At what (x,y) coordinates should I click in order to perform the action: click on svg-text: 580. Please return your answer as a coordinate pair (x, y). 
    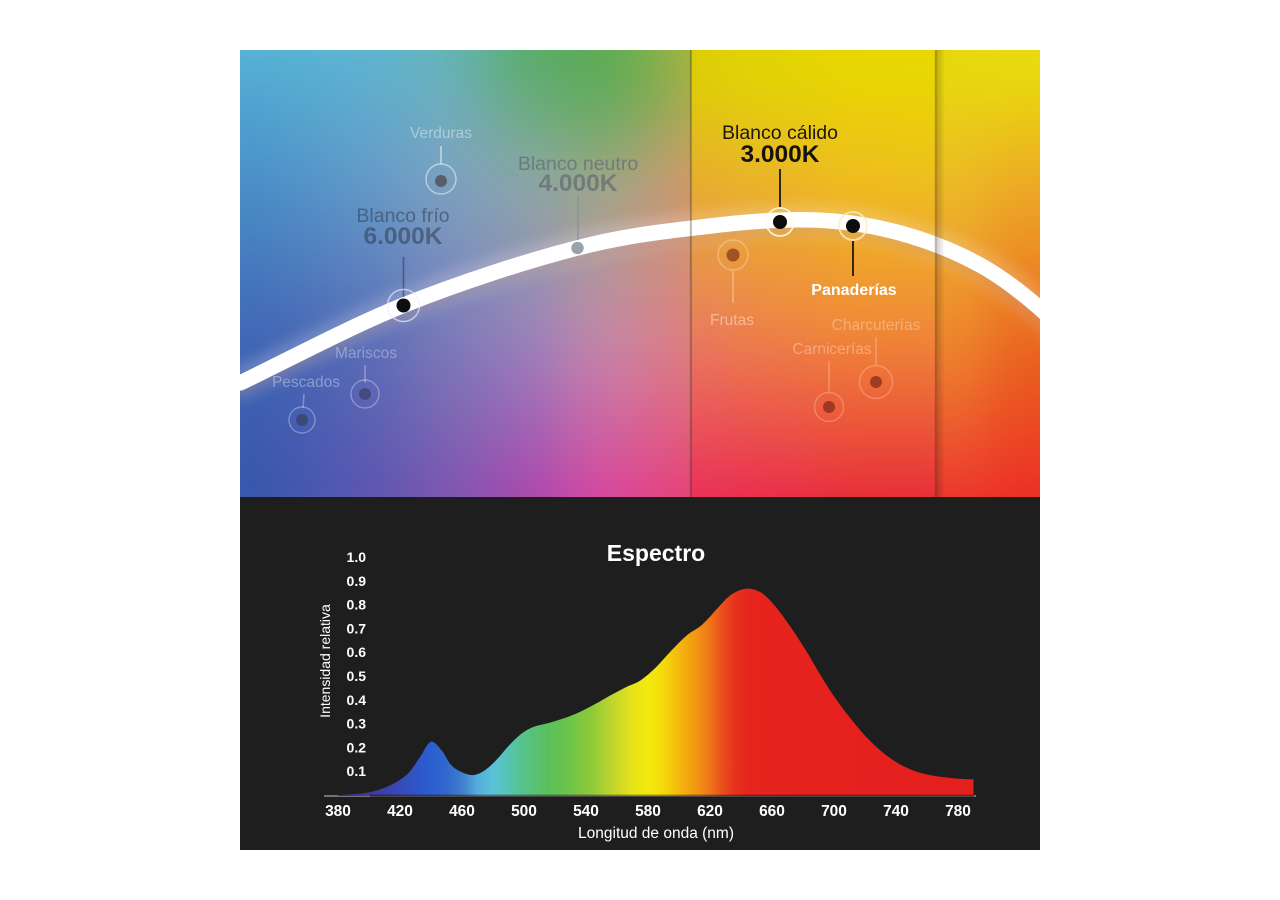
    Looking at the image, I should click on (648, 811).